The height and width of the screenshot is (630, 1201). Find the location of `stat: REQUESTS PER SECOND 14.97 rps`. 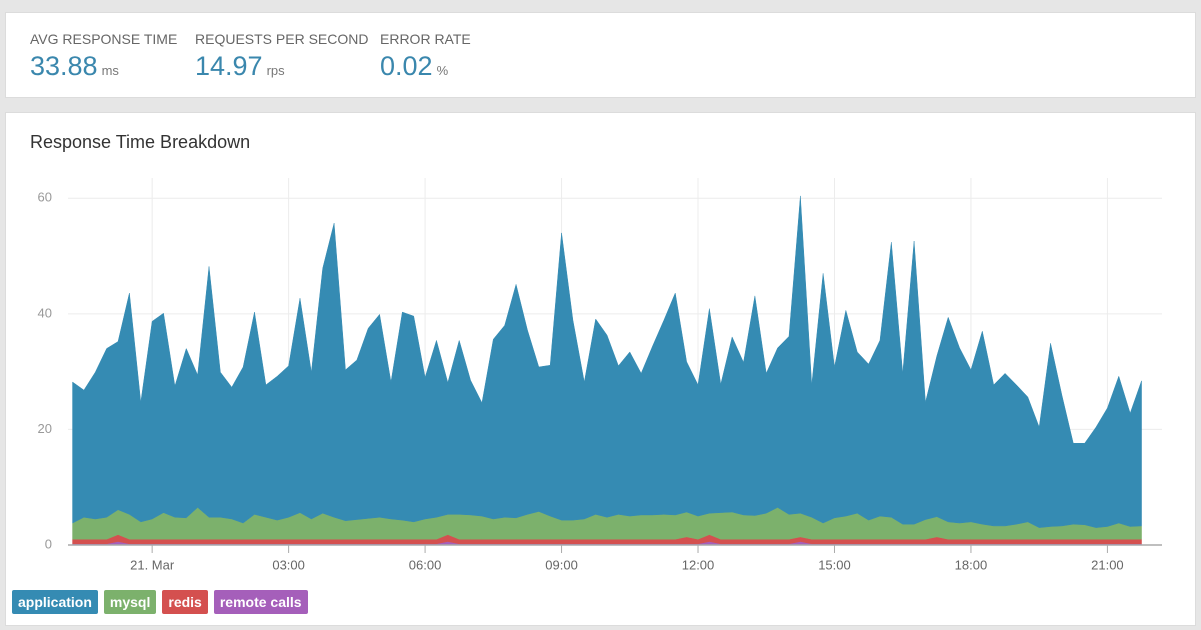

stat: REQUESTS PER SECOND 14.97 rps is located at coordinates (281, 56).